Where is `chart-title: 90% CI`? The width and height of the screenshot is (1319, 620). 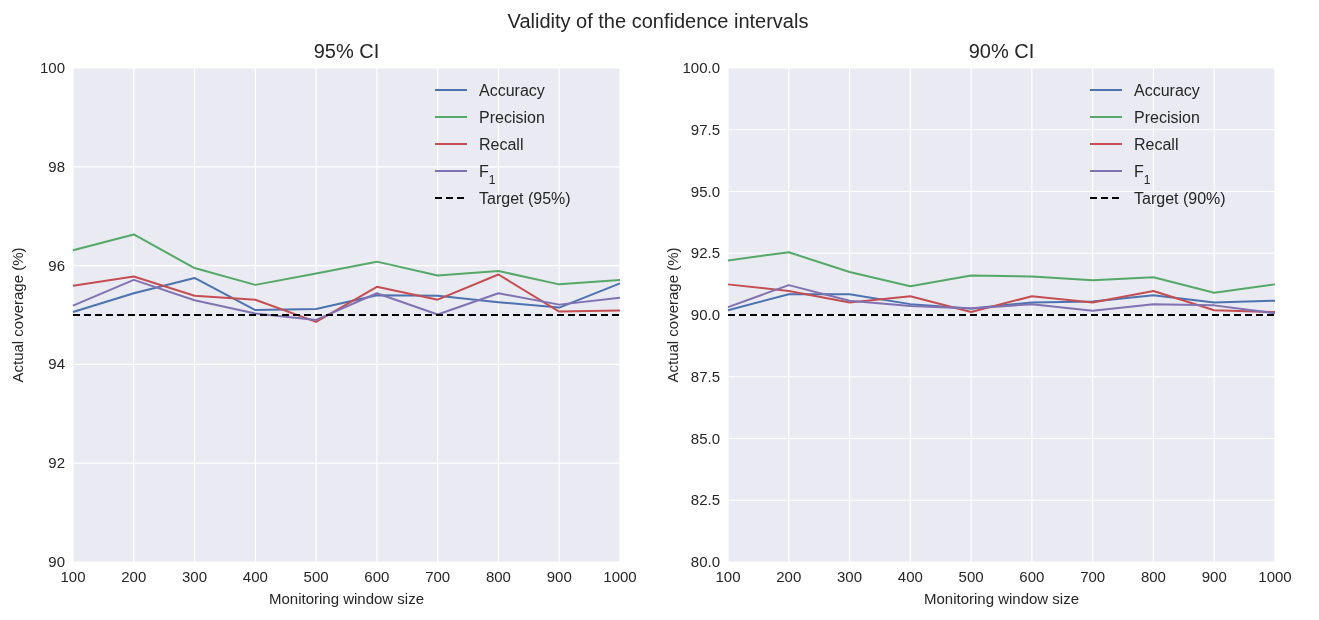
chart-title: 90% CI is located at coordinates (1001, 51).